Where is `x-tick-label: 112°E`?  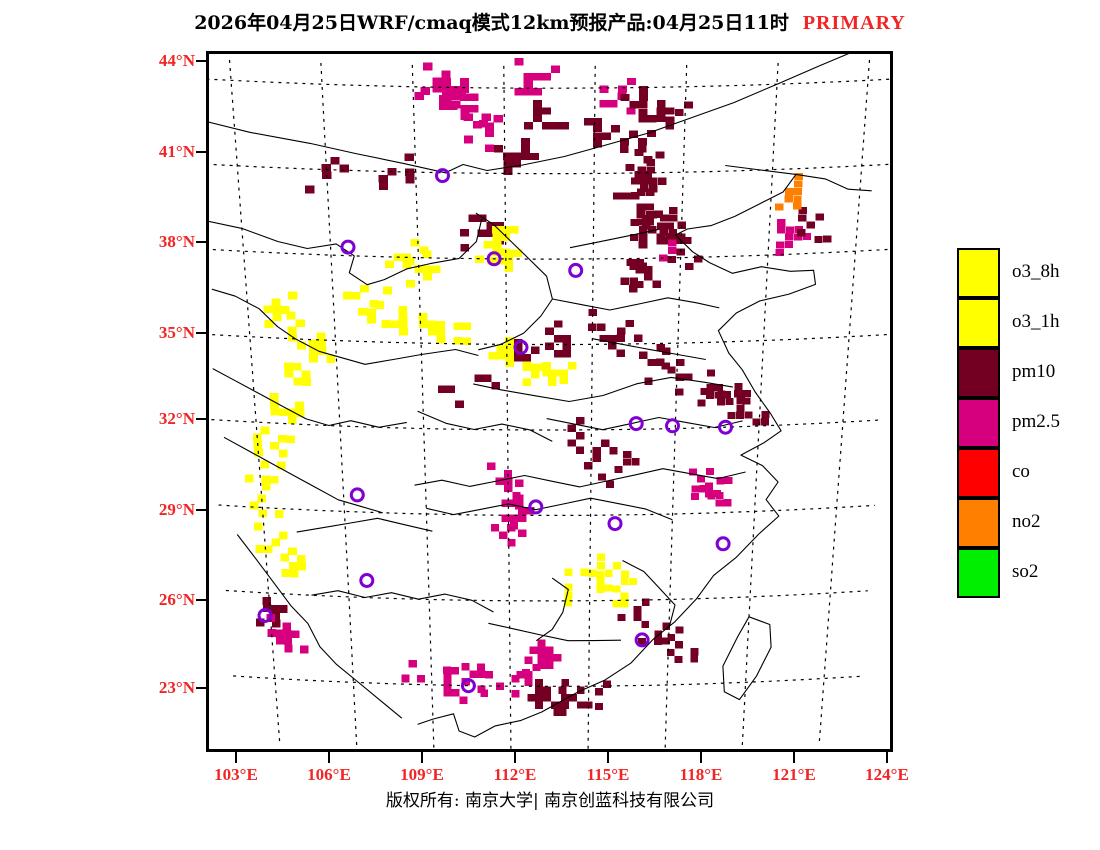
x-tick-label: 112°E is located at coordinates (515, 774).